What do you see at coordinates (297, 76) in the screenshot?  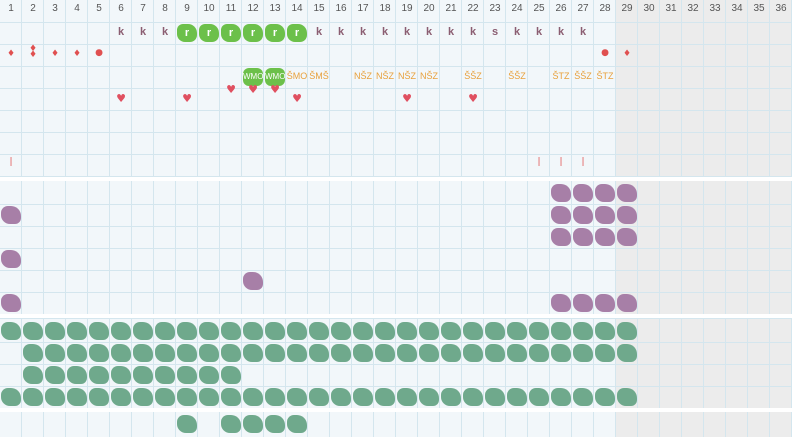 I see `shift-code: ŠMO` at bounding box center [297, 76].